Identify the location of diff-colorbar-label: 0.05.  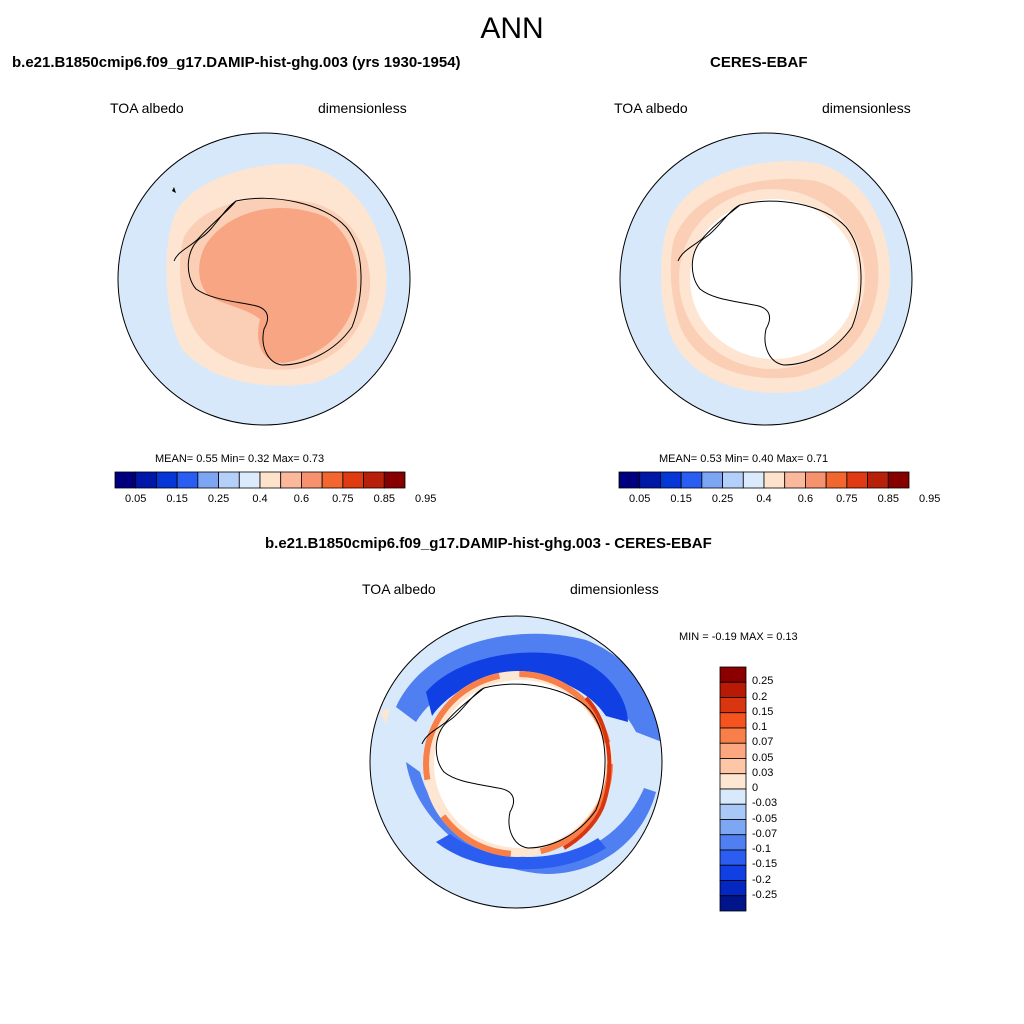
(763, 757).